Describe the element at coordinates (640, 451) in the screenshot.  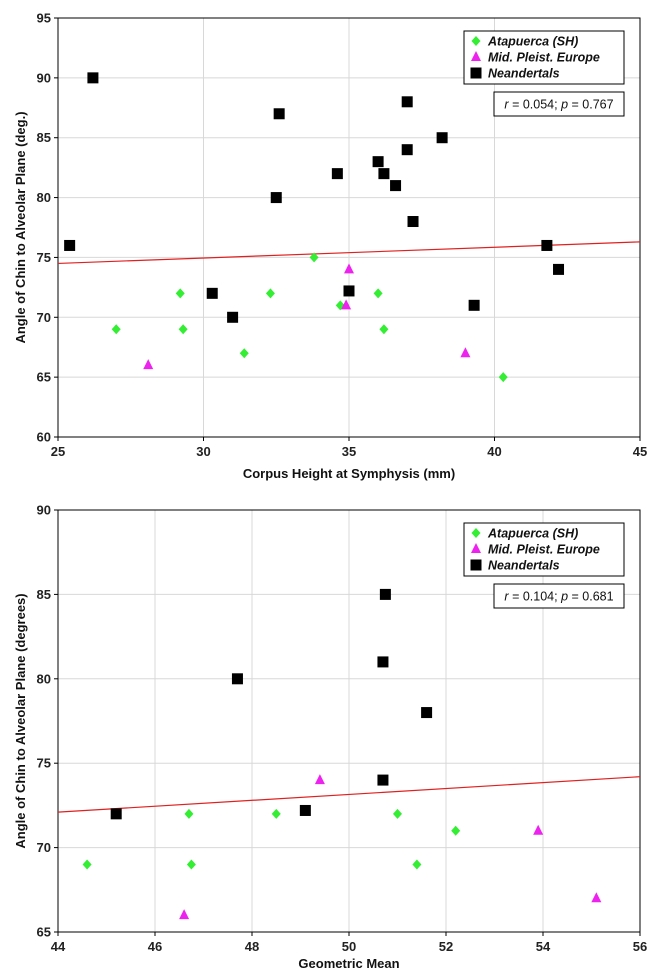
I see `x-tick-label: 45` at that location.